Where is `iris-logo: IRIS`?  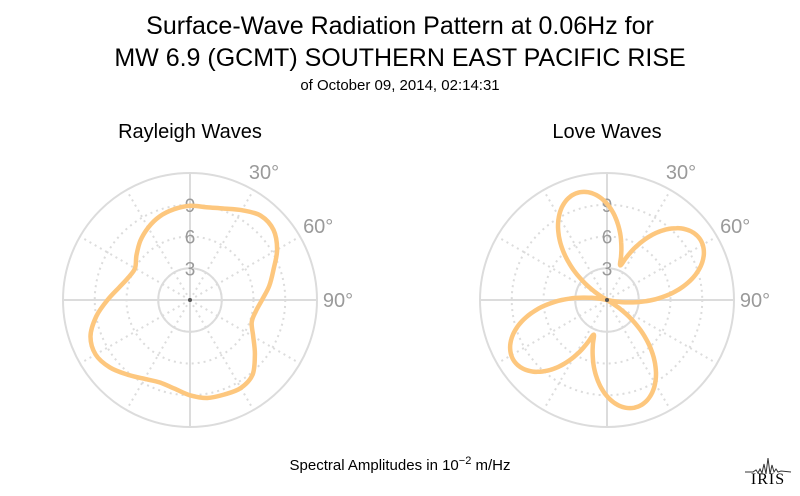 iris-logo: IRIS is located at coordinates (768, 472).